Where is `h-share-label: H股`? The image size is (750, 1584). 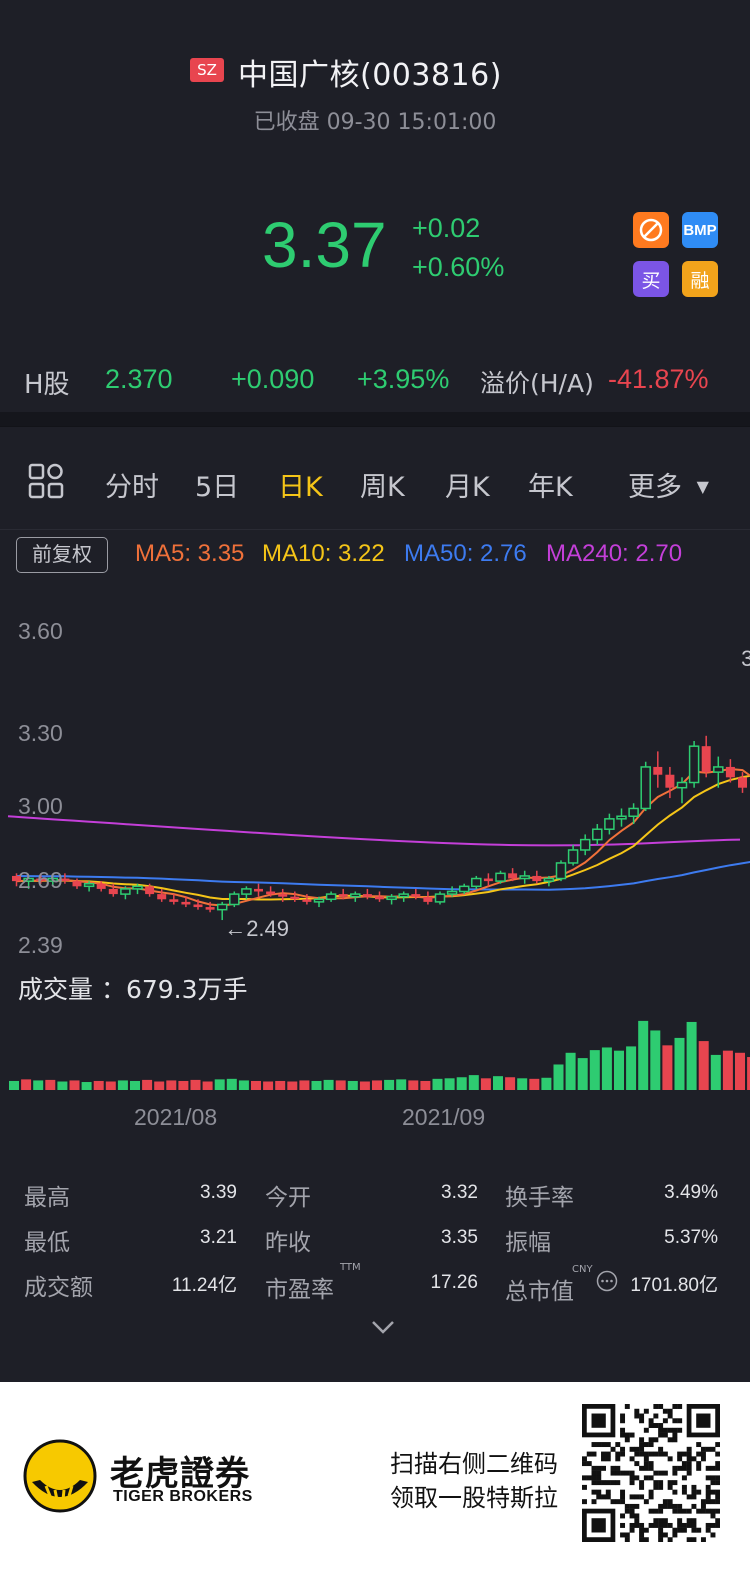
h-share-label: H股 is located at coordinates (47, 385).